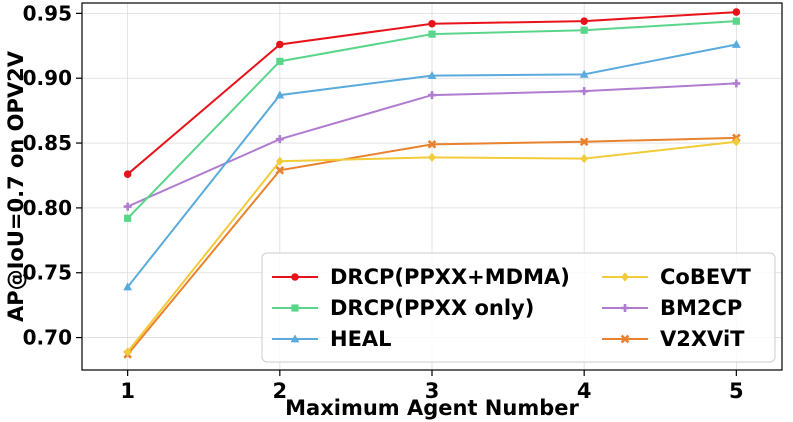 The width and height of the screenshot is (793, 422). Describe the element at coordinates (432, 391) in the screenshot. I see `x-tick-label: 3` at that location.